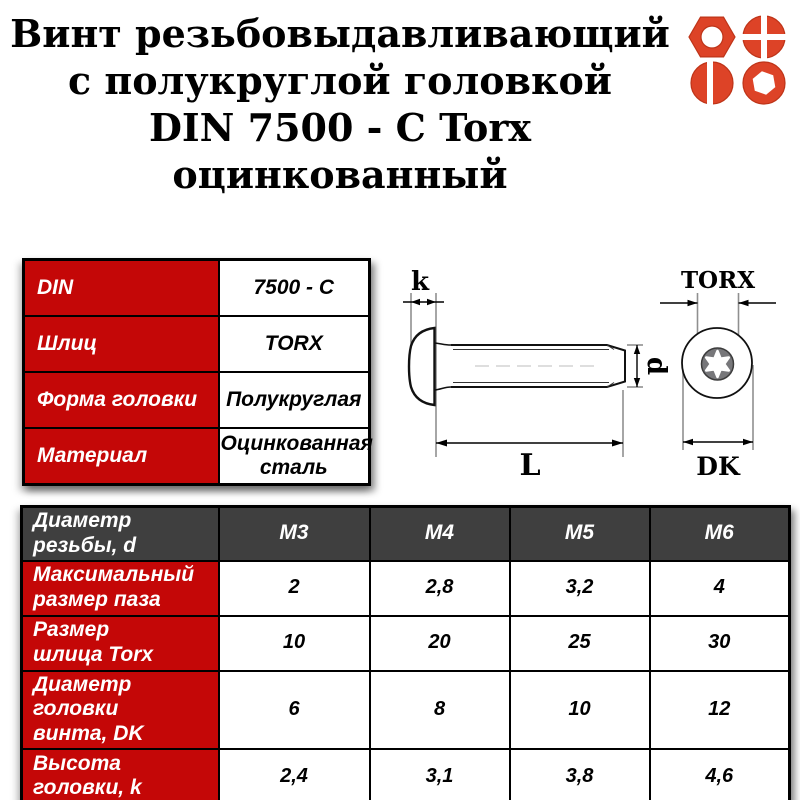  I want to click on hex-nut-icon, so click(712, 37).